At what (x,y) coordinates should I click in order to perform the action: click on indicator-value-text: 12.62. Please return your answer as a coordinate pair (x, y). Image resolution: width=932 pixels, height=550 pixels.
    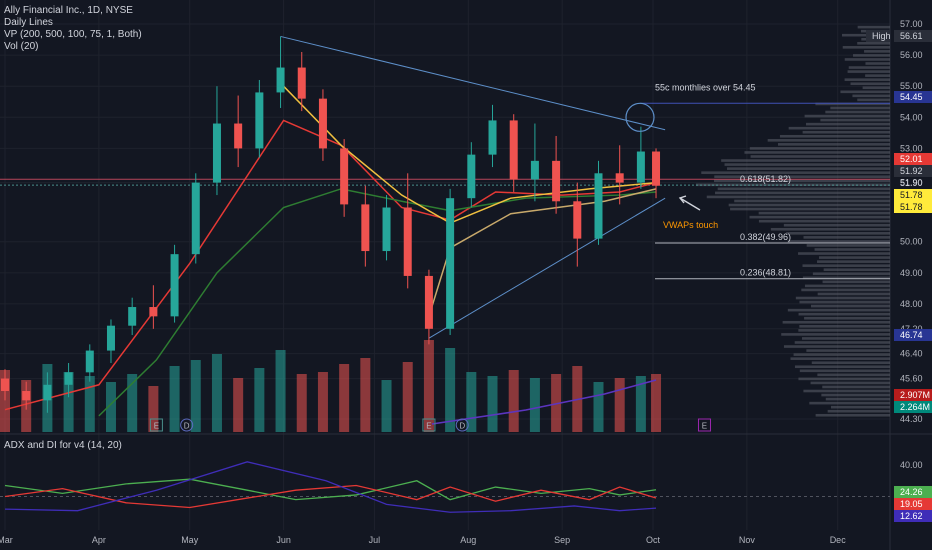
    Looking at the image, I should click on (911, 516).